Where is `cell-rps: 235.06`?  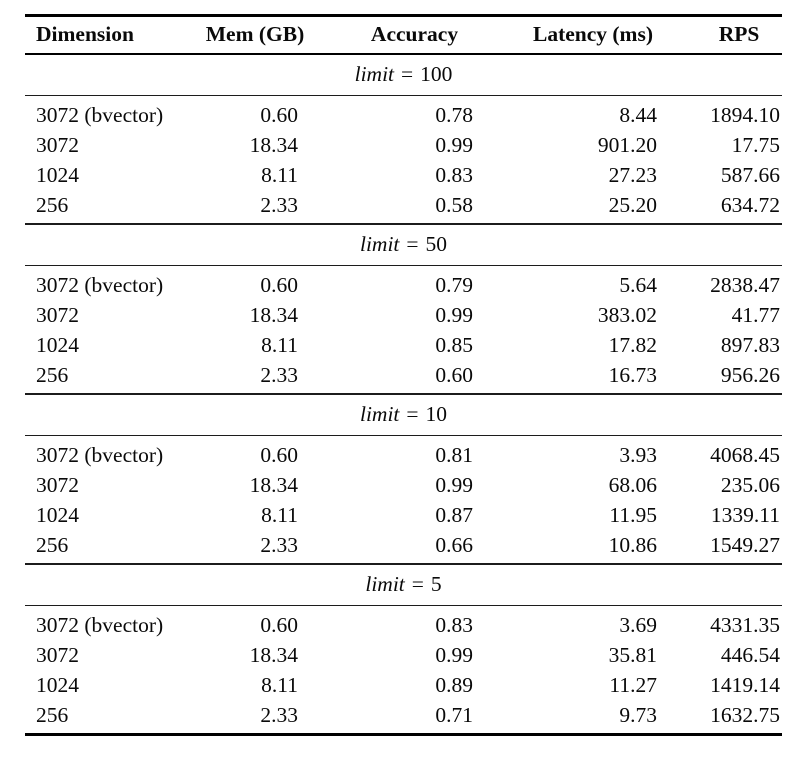 cell-rps: 235.06 is located at coordinates (750, 485).